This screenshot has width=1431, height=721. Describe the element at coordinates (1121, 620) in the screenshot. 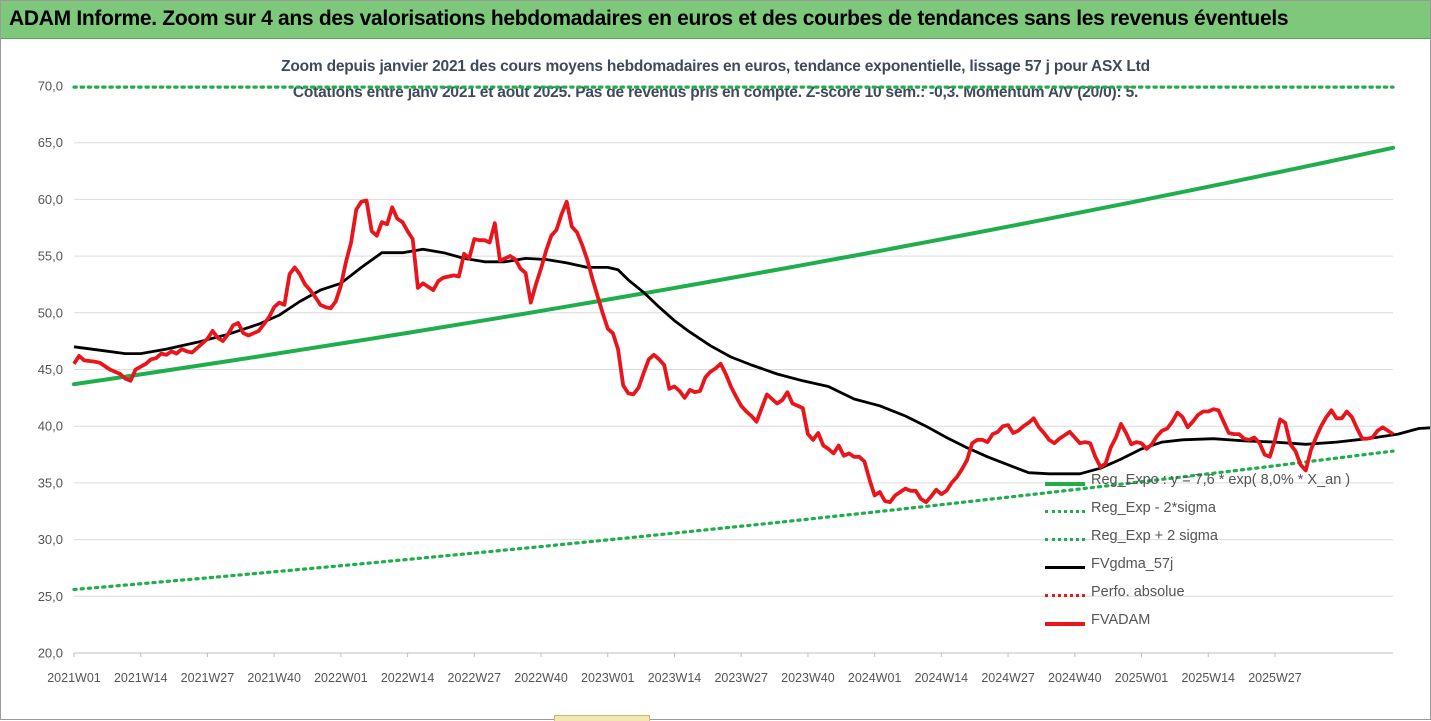

I see `legend-label: FVADAM` at that location.